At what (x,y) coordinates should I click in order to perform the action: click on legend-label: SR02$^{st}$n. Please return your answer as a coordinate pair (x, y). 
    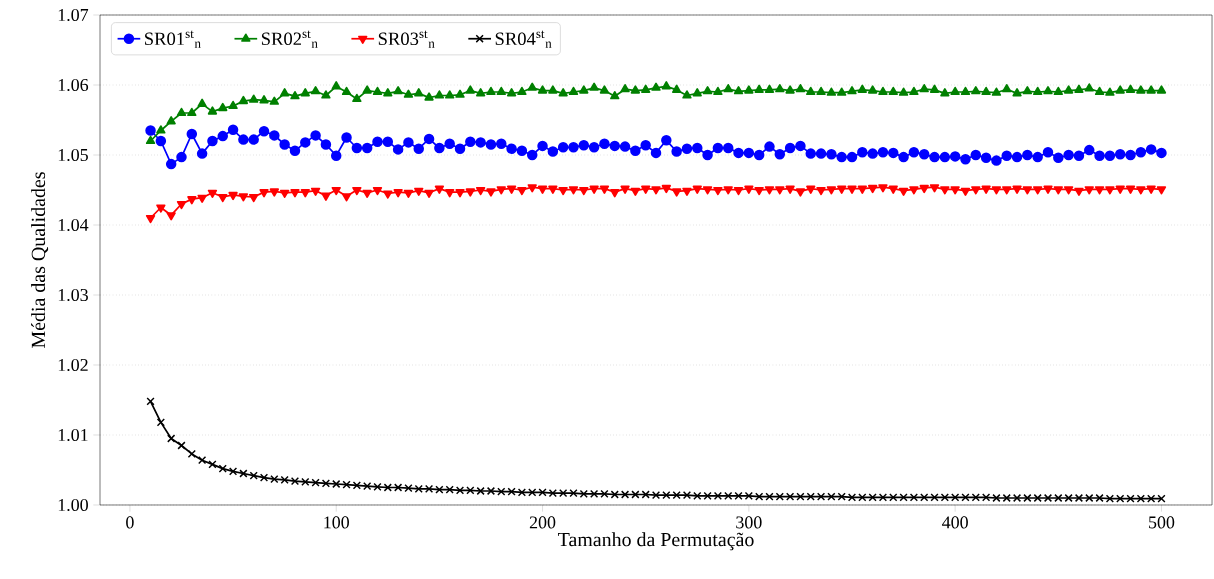
    Looking at the image, I should click on (289, 39).